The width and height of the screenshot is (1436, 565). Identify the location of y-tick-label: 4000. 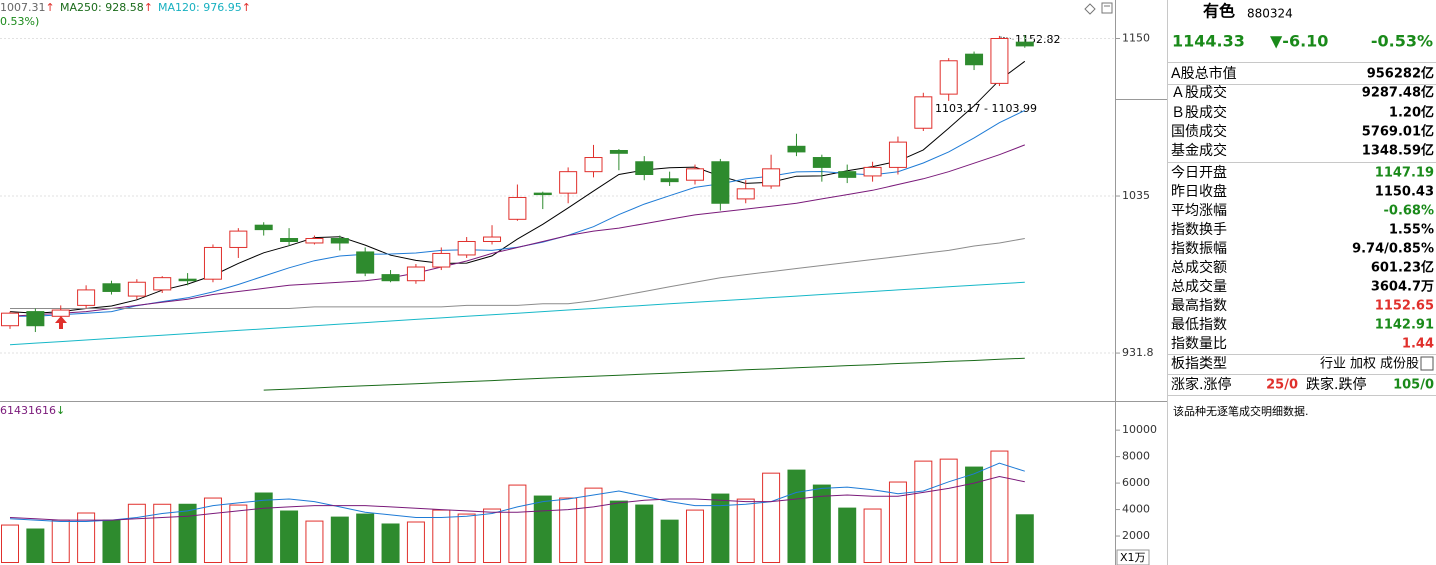
(1136, 509).